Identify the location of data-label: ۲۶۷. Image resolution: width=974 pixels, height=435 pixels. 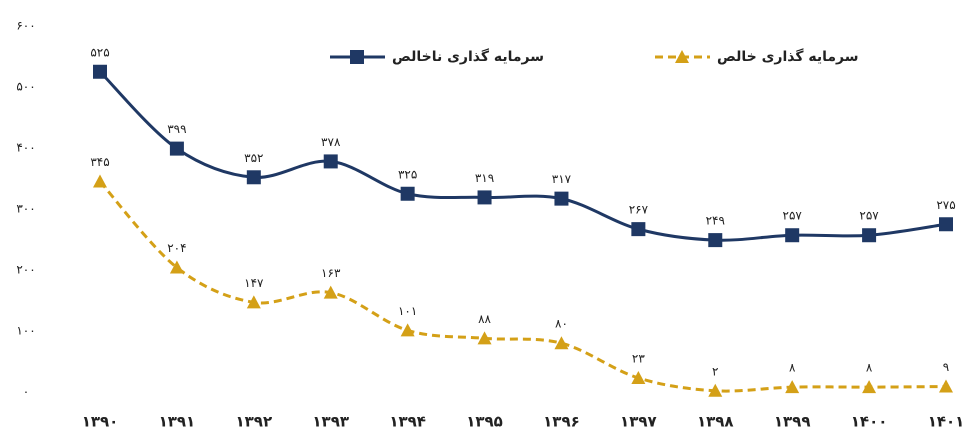
(639, 210).